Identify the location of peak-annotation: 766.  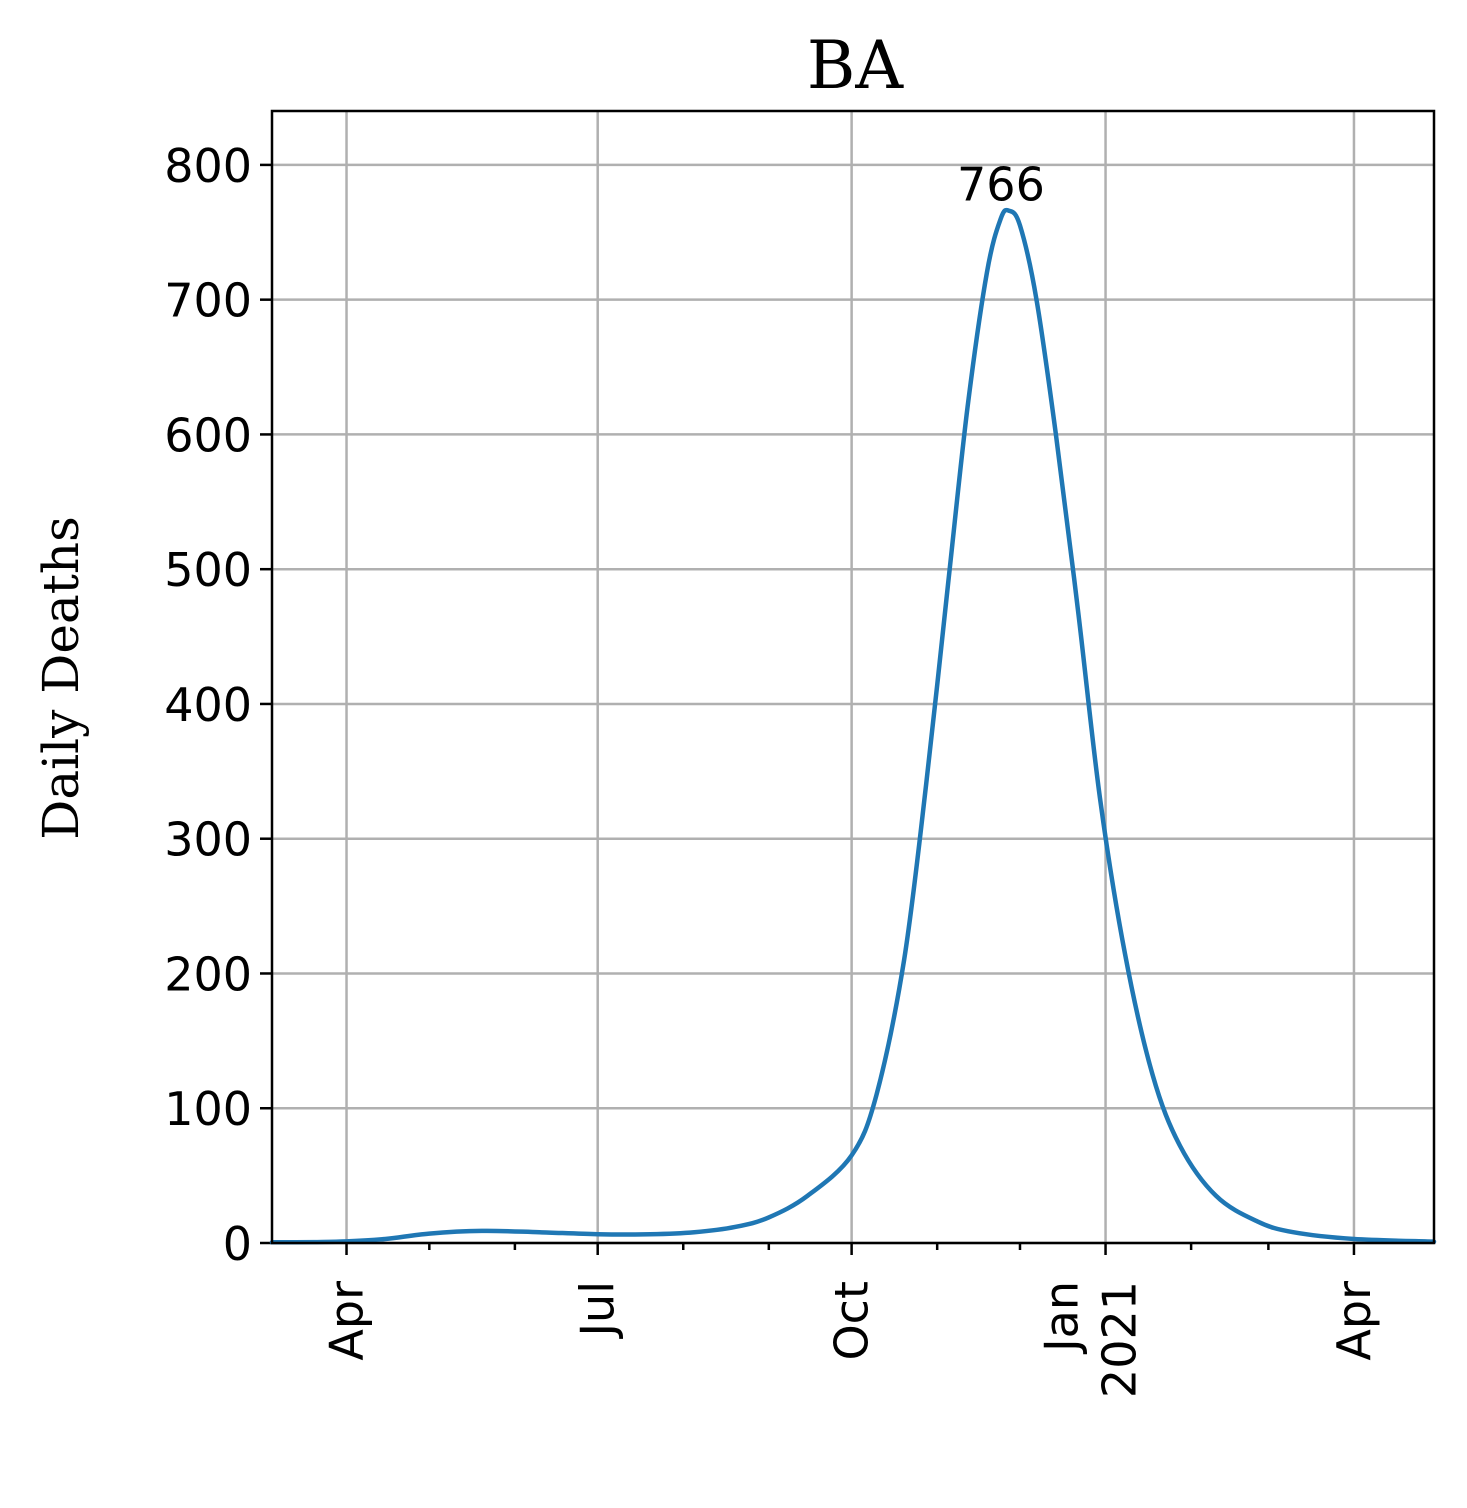
(1001, 185).